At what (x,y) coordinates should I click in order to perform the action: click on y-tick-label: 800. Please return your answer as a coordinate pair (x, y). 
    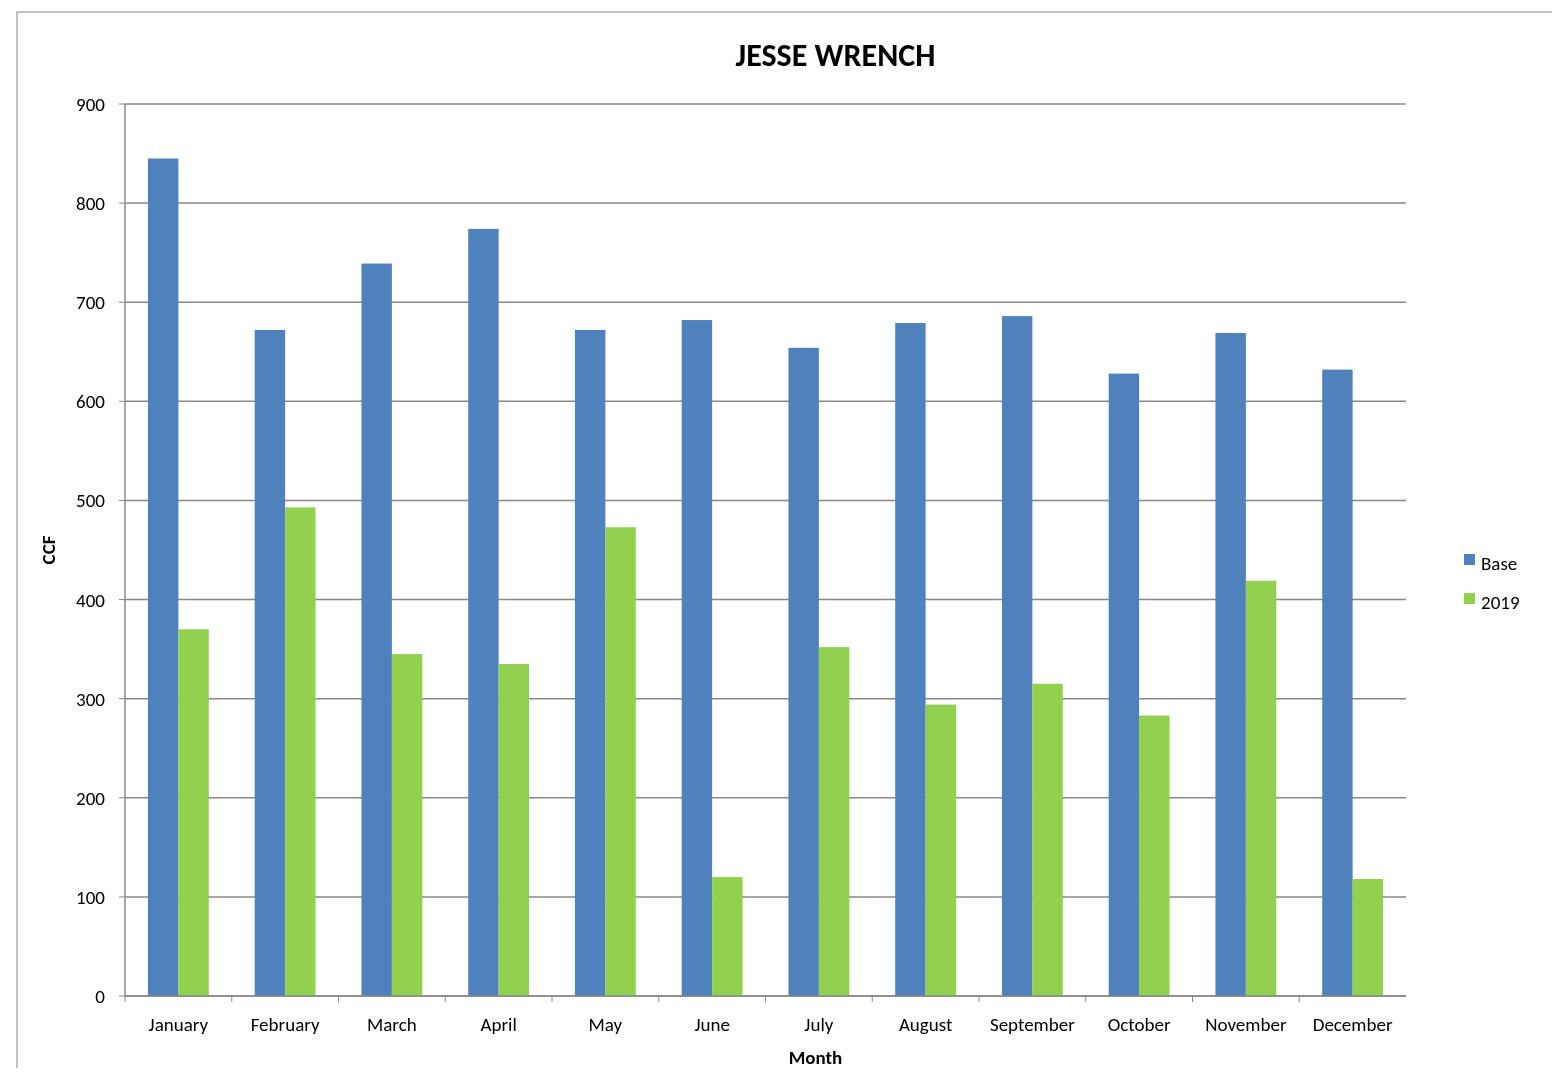
    Looking at the image, I should click on (91, 204).